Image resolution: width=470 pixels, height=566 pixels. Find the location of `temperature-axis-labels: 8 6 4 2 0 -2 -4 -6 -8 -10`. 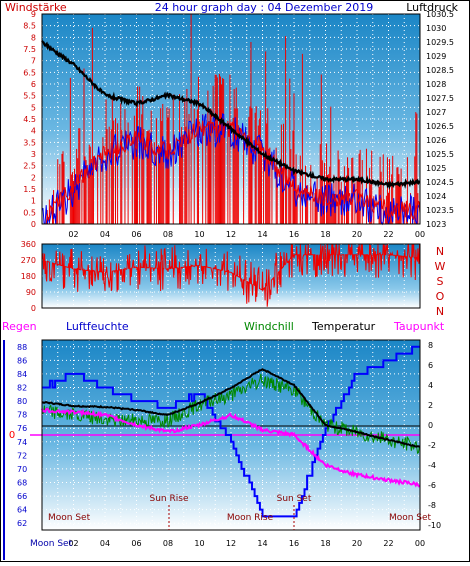

temperature-axis-labels: 8 6 4 2 0 -2 -4 -6 -8 -10 is located at coordinates (434, 435).